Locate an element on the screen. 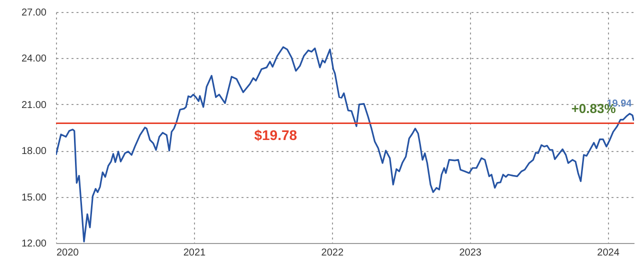  x-tick-label: 2022 is located at coordinates (332, 253).